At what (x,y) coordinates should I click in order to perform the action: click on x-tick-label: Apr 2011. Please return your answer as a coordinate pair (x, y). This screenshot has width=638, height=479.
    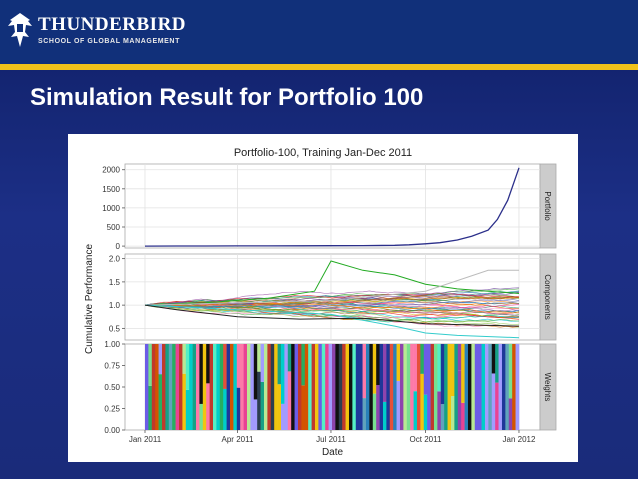
    Looking at the image, I should click on (238, 439).